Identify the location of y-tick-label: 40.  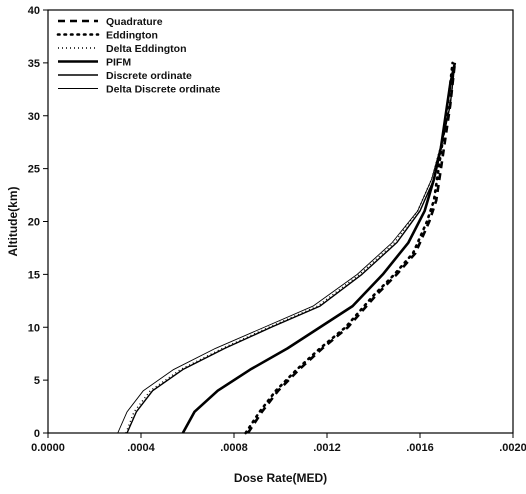
(34, 11).